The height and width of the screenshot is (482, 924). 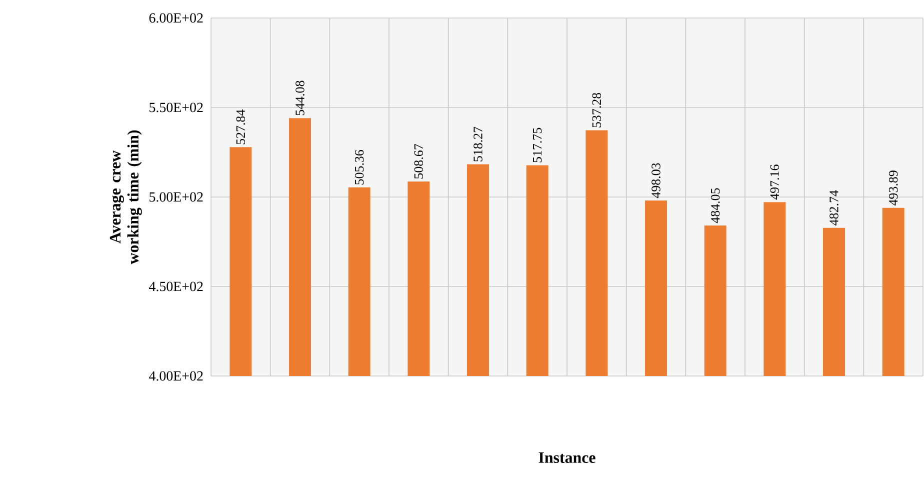 What do you see at coordinates (359, 167) in the screenshot?
I see `data-label: 505.36` at bounding box center [359, 167].